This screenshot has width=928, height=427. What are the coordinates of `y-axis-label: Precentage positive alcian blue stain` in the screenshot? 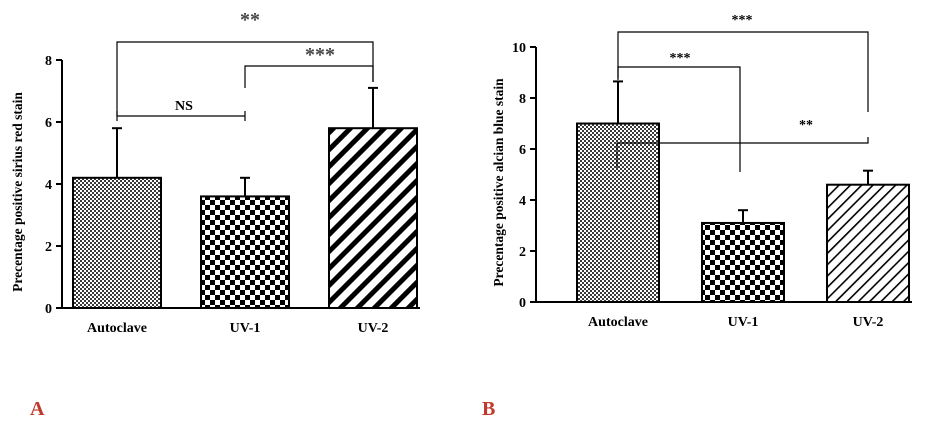 It's located at (498, 182).